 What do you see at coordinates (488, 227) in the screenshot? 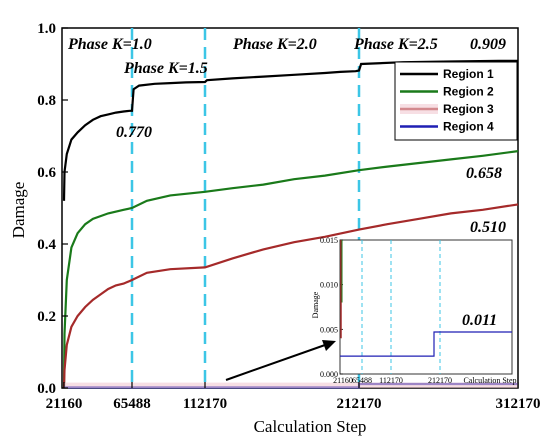
I see `end-value-label: 0.510` at bounding box center [488, 227].